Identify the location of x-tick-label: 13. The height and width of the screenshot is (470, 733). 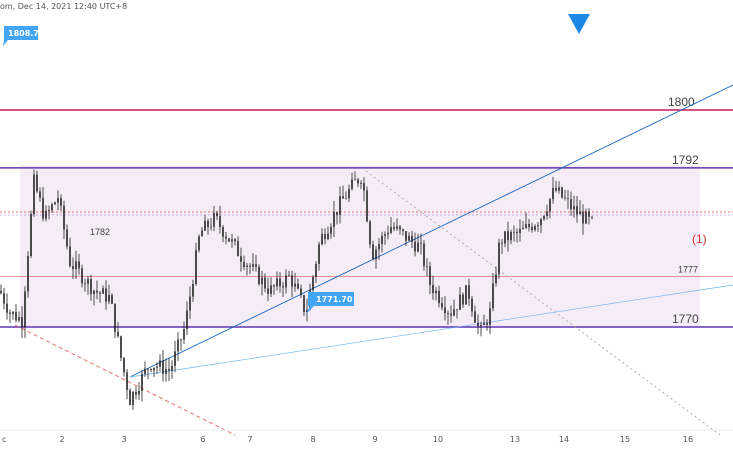
(515, 439).